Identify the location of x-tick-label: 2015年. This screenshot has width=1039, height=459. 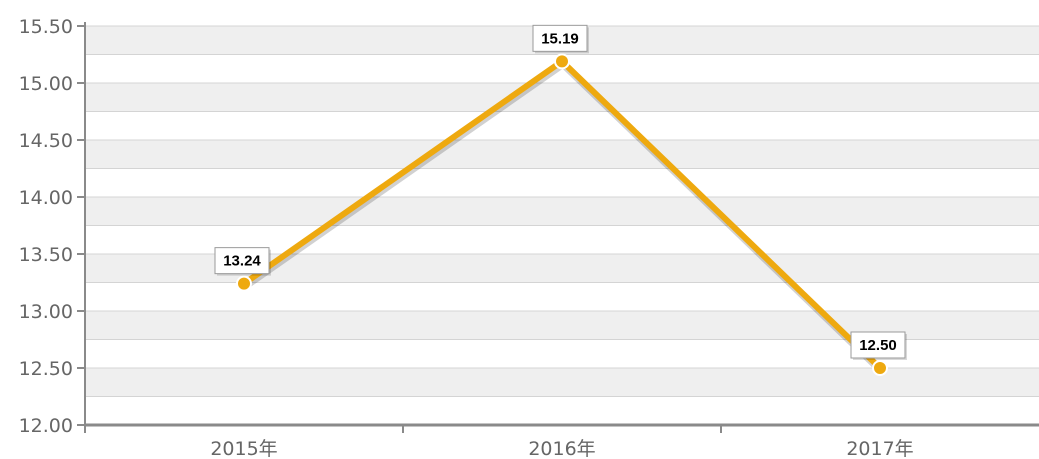
(243, 448).